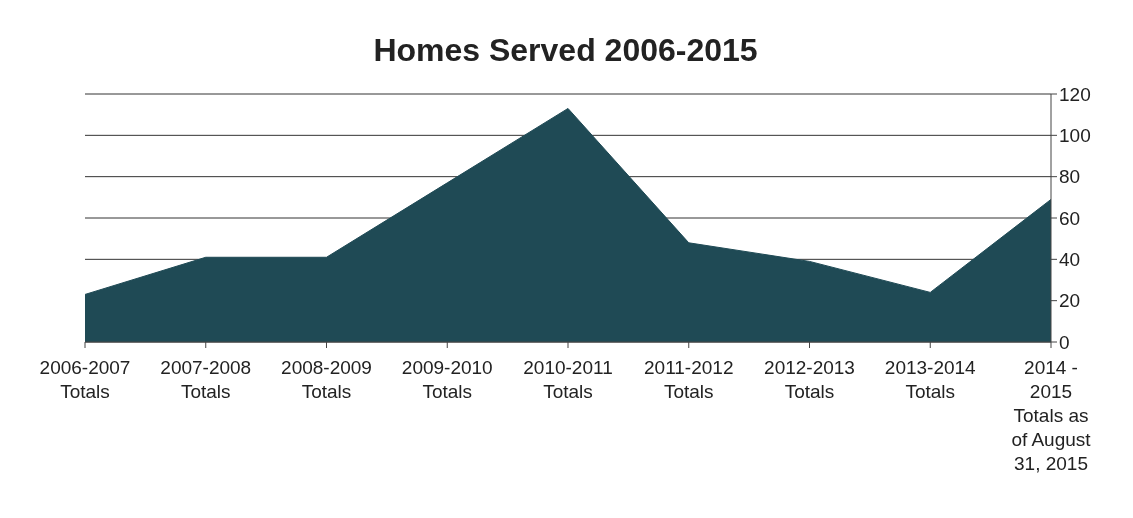 The image size is (1133, 518). What do you see at coordinates (1070, 260) in the screenshot?
I see `y-tick-label: 40` at bounding box center [1070, 260].